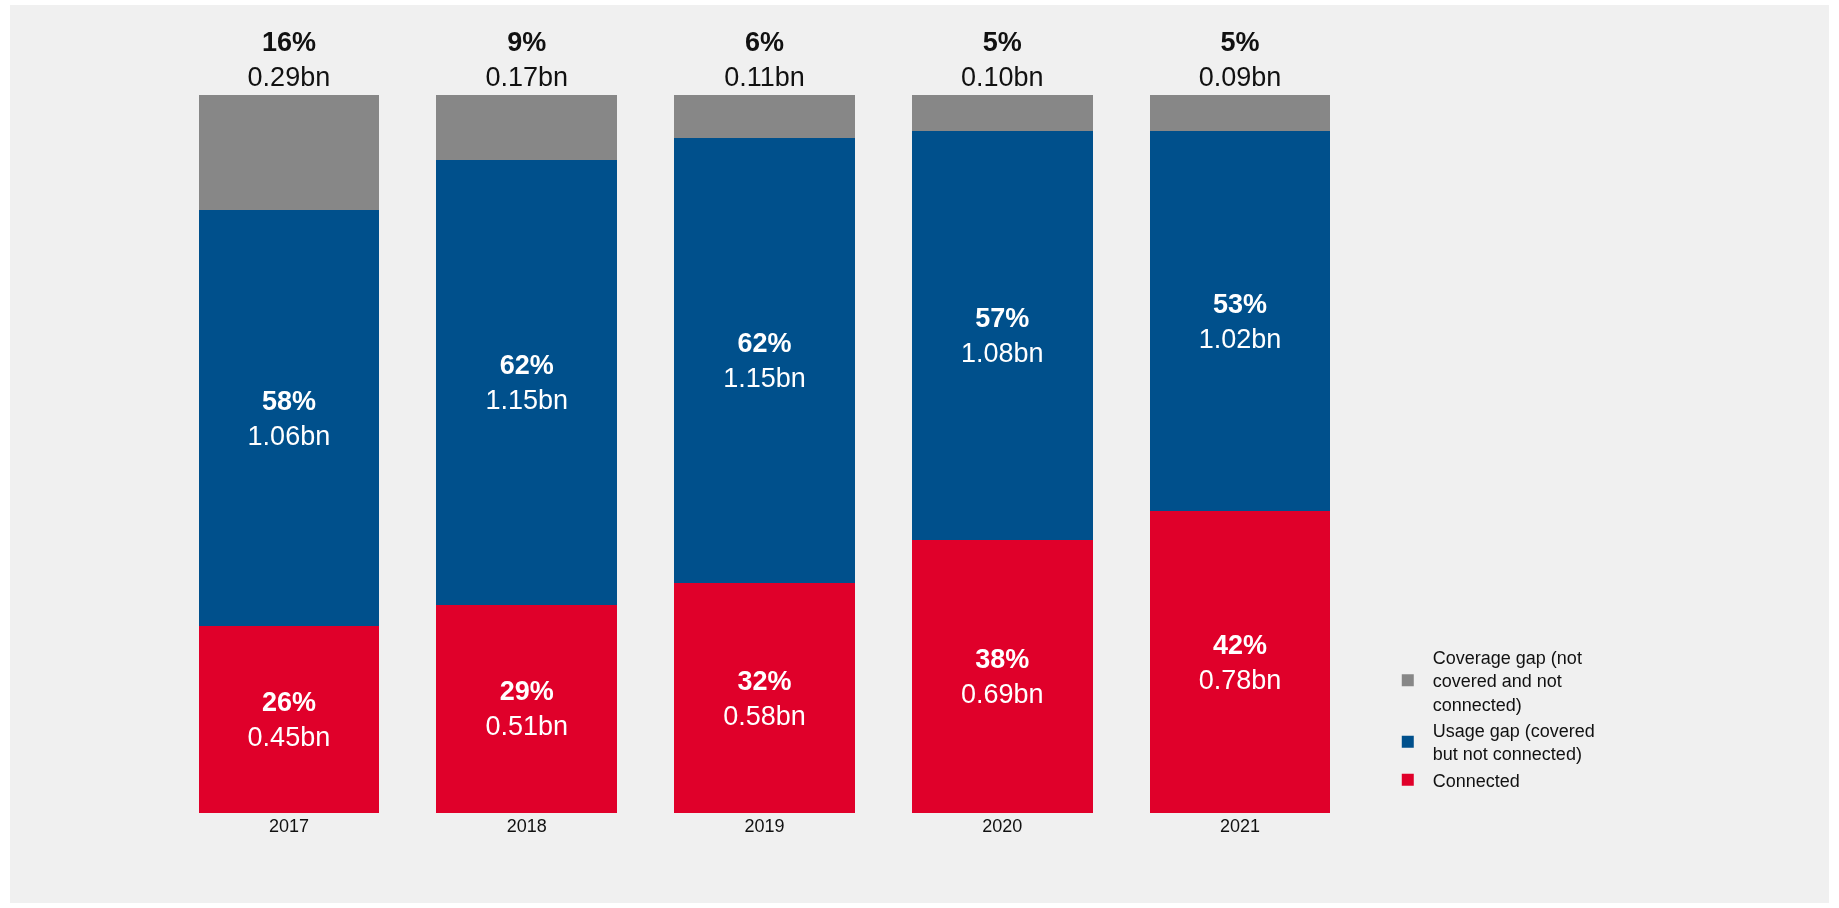 This screenshot has width=1839, height=908. I want to click on x-tick-label: 2019, so click(764, 826).